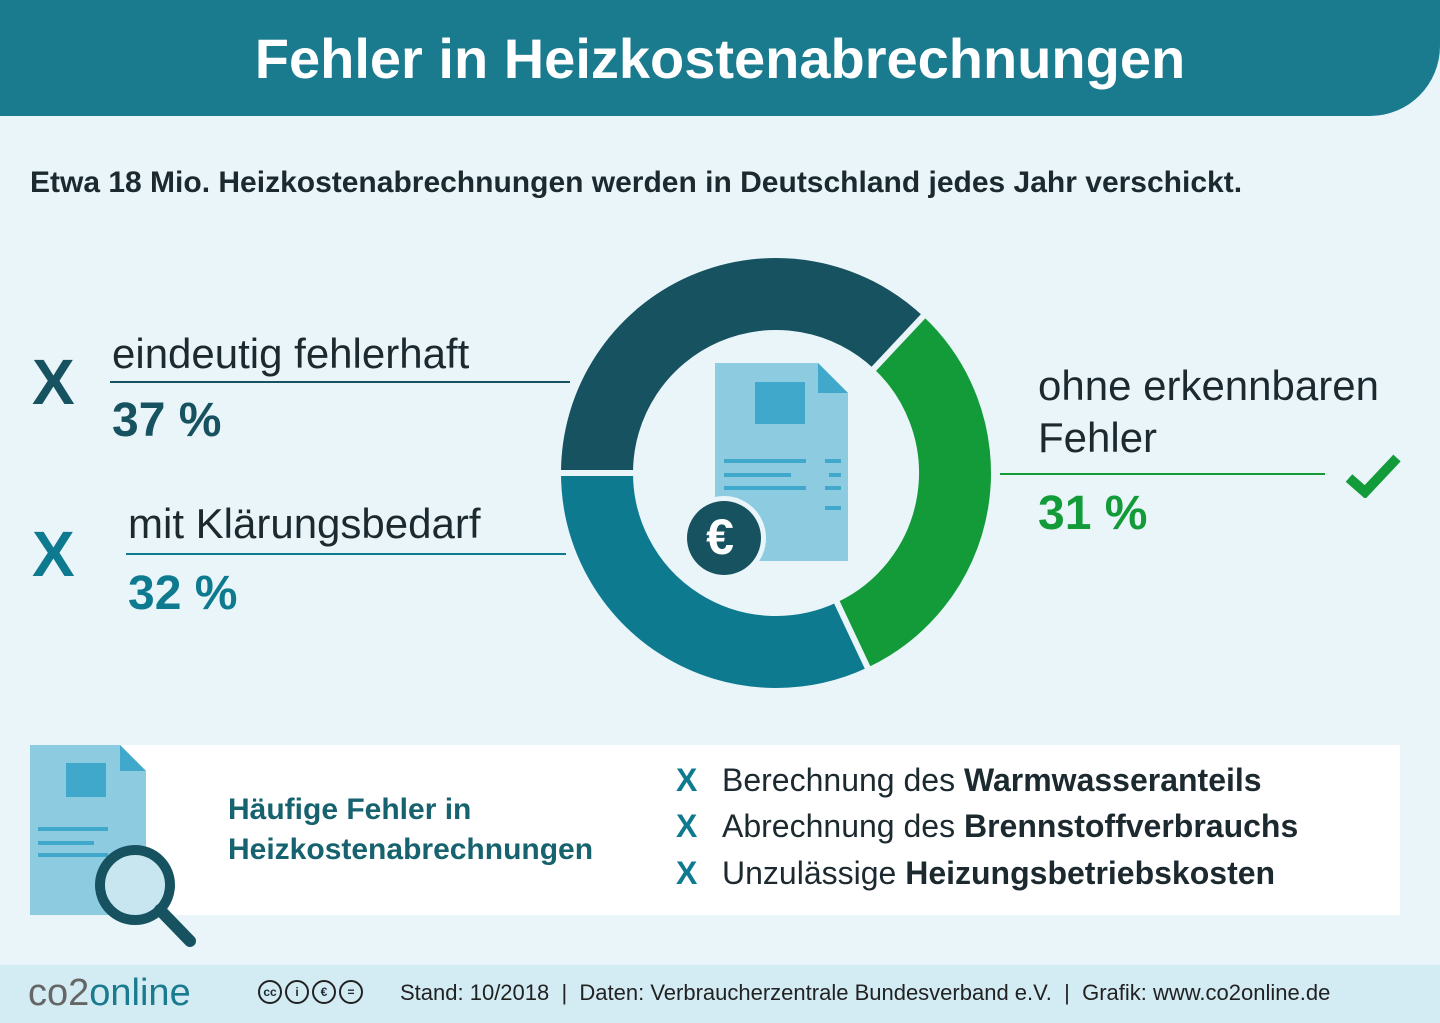  What do you see at coordinates (1093, 513) in the screenshot?
I see `pct-ohne: 31 %` at bounding box center [1093, 513].